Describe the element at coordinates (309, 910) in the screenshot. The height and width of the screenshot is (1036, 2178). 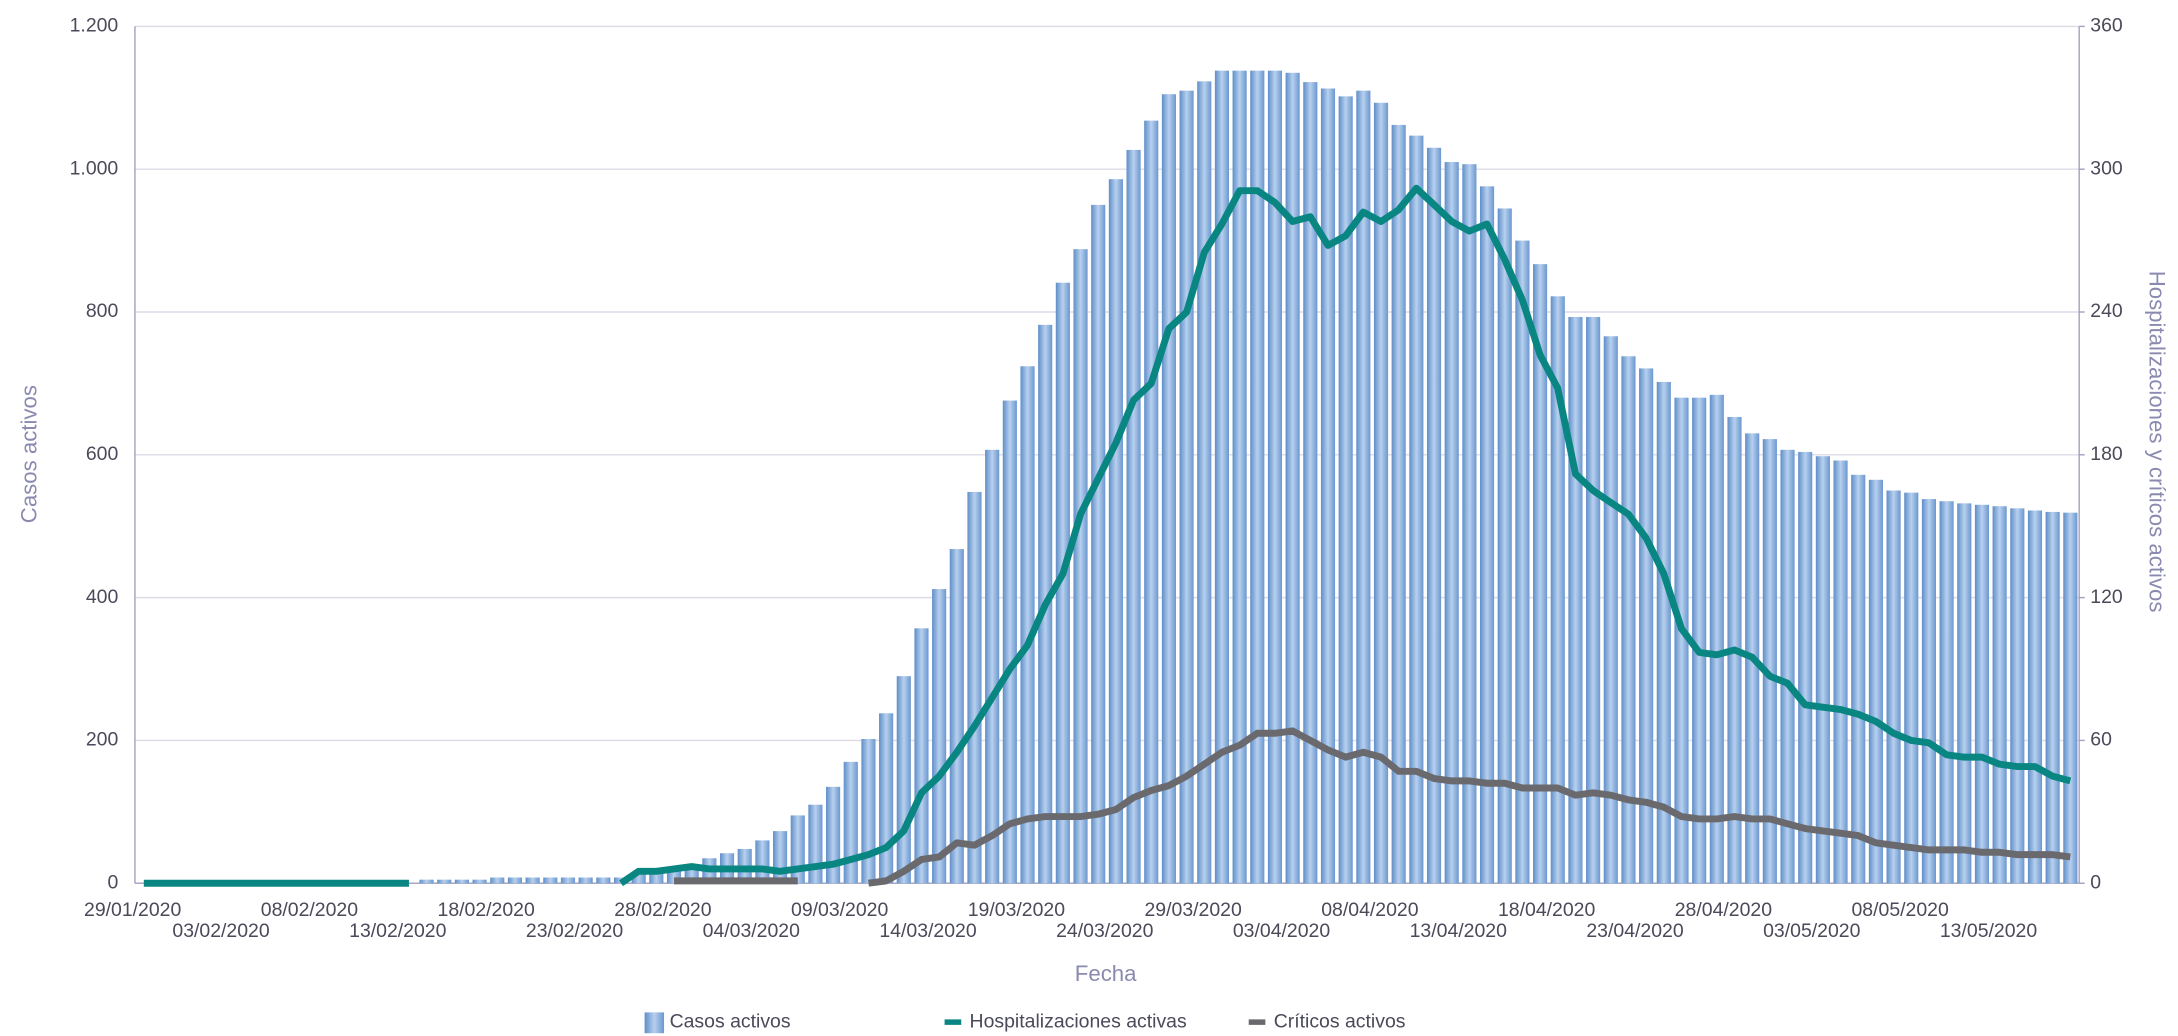
I see `x-tick-label: 08/02/2020` at that location.